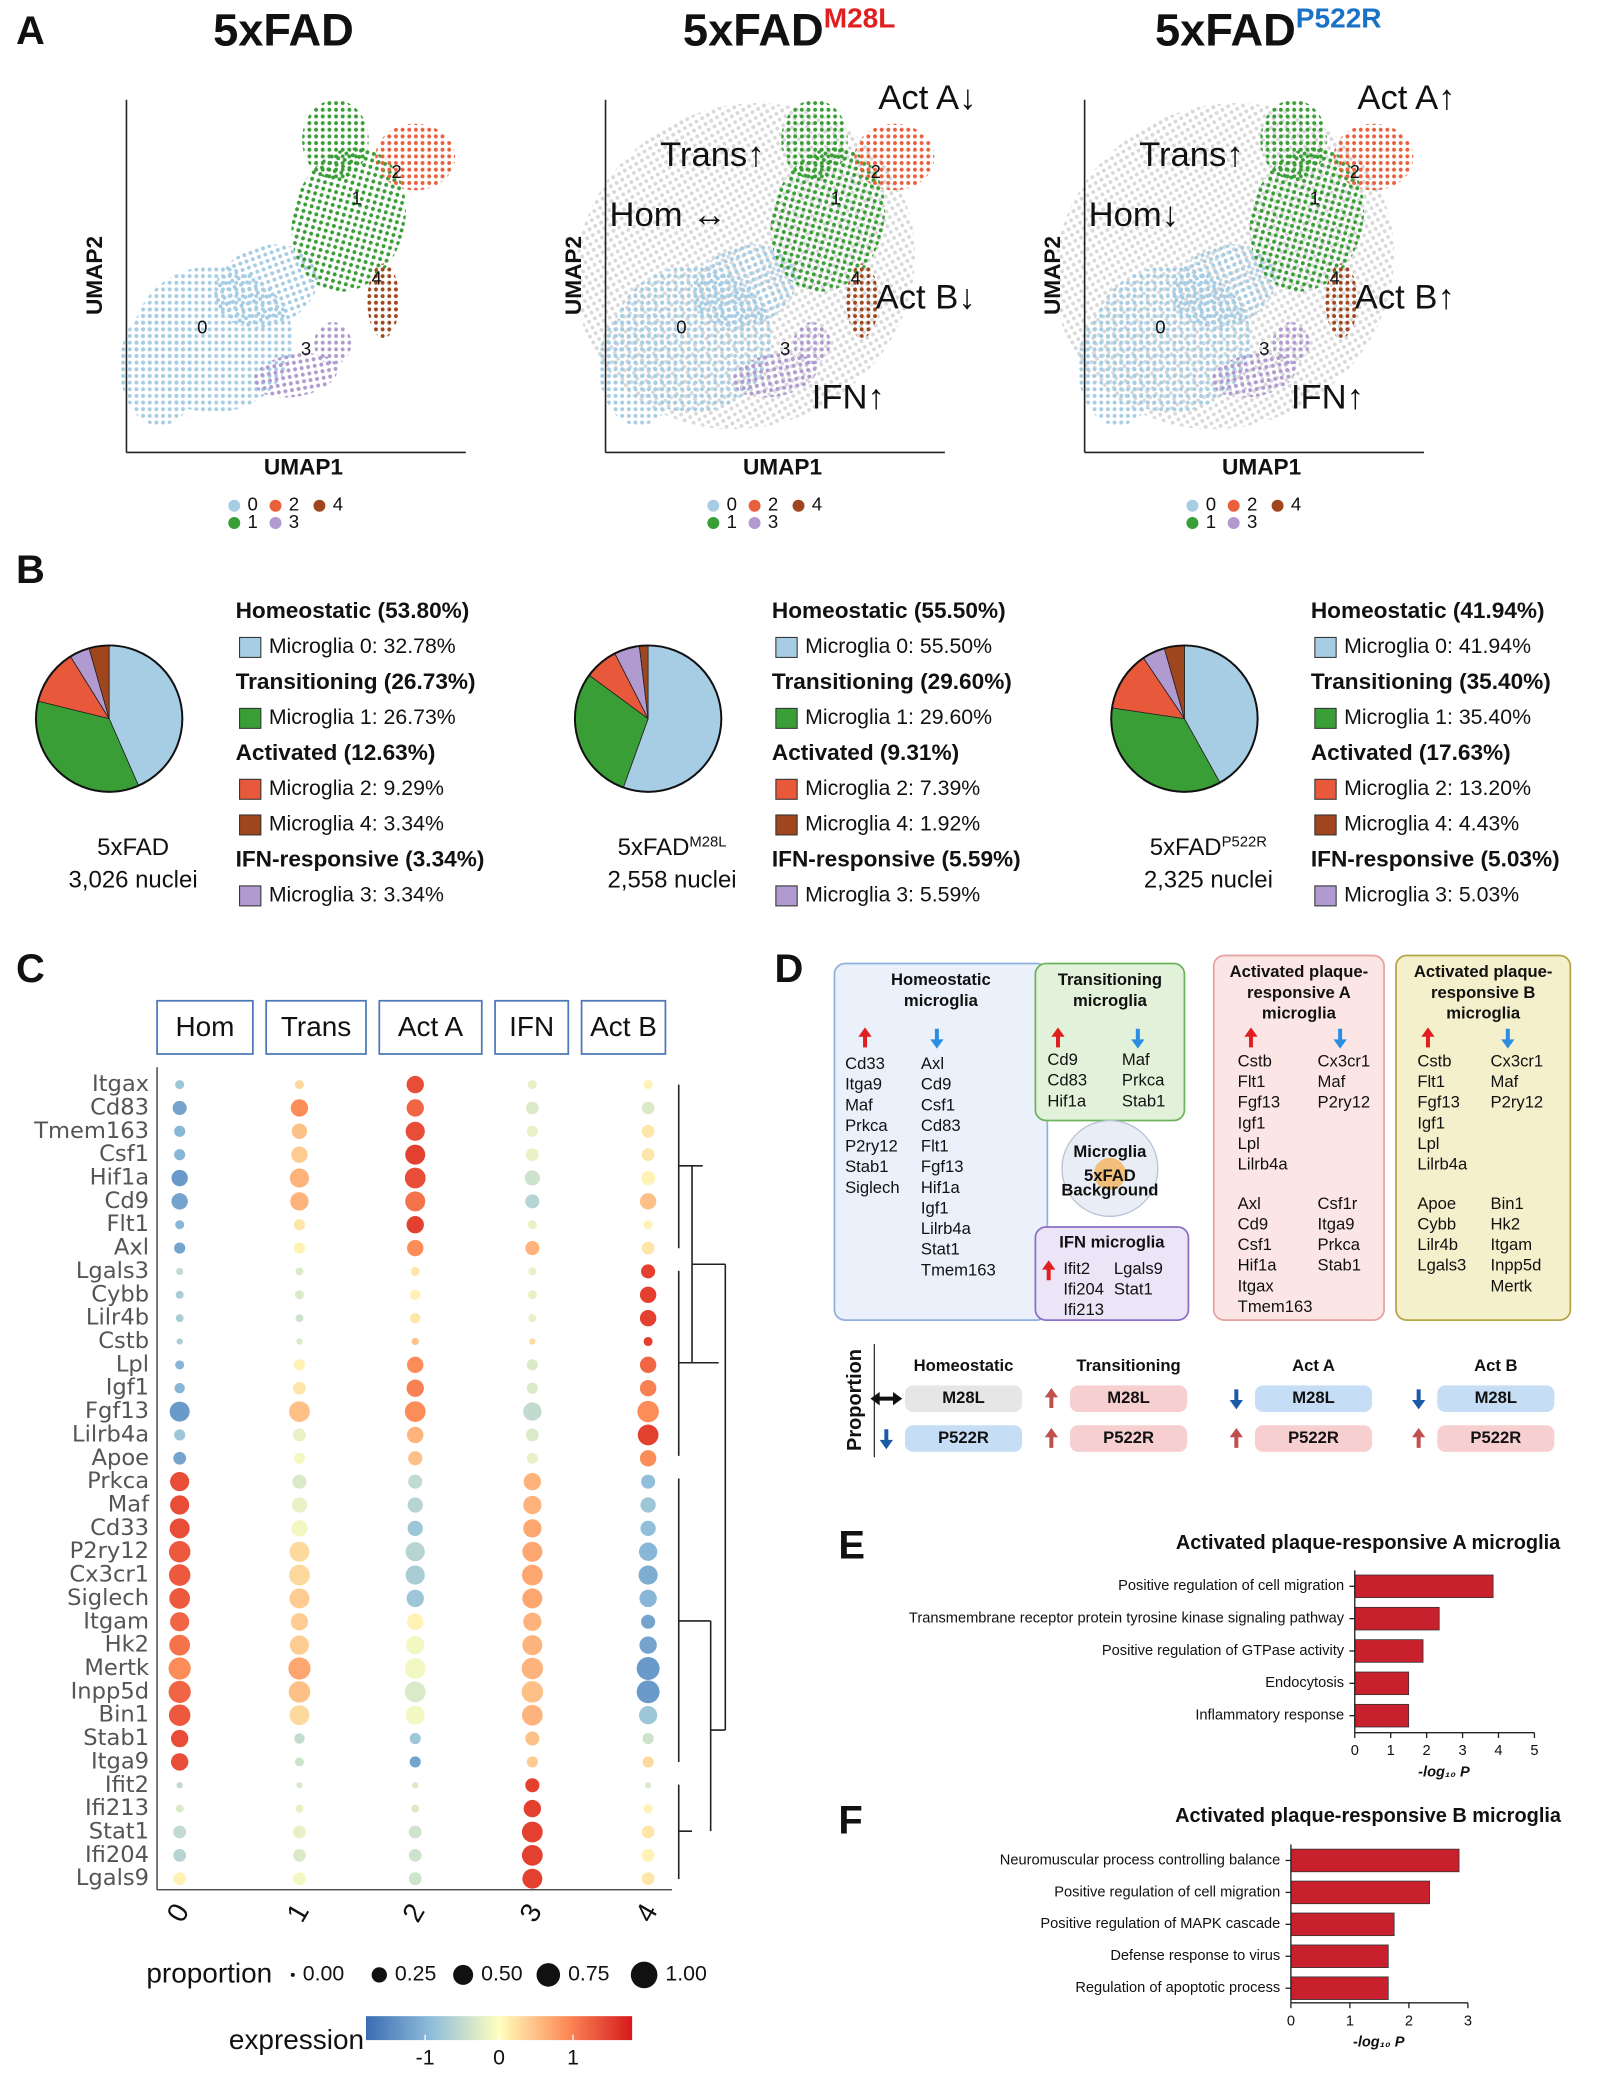 This screenshot has height=2100, width=1597. I want to click on gene-label: Hif1a, so click(119, 1178).